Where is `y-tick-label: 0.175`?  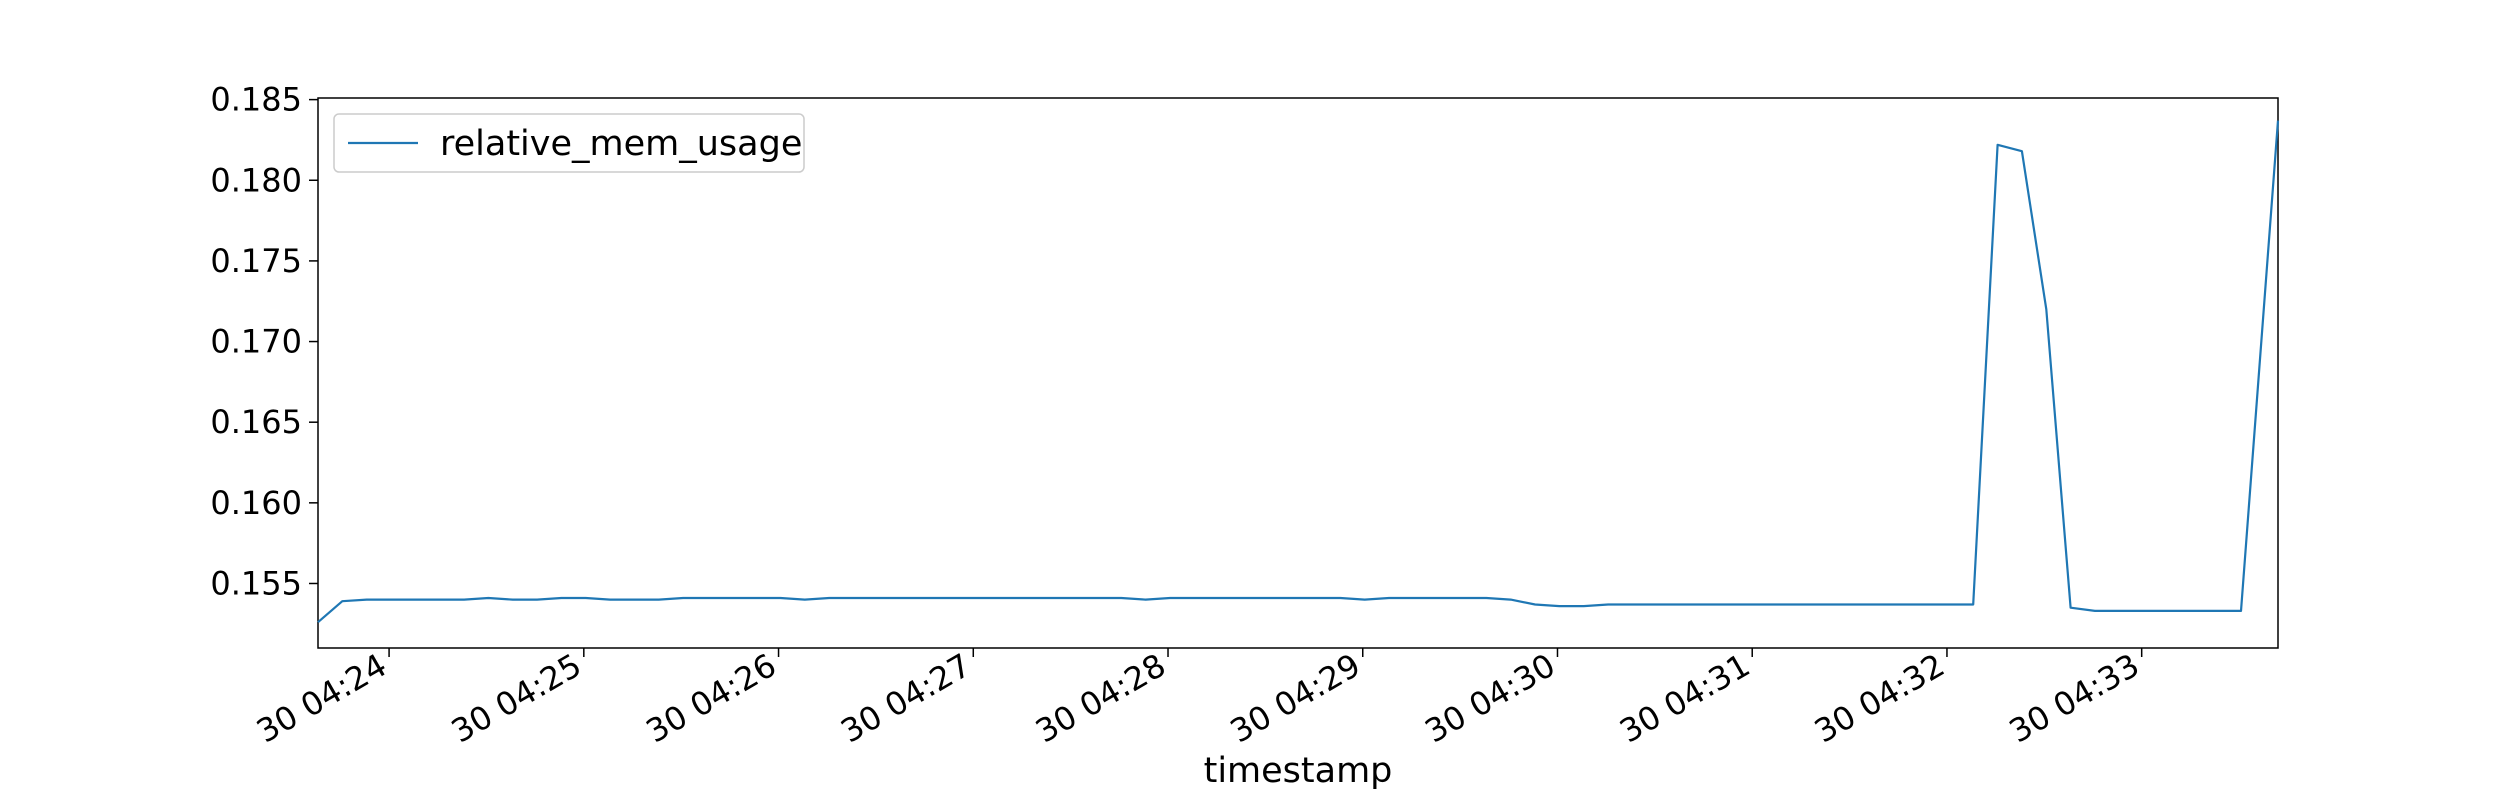
y-tick-label: 0.175 is located at coordinates (256, 261).